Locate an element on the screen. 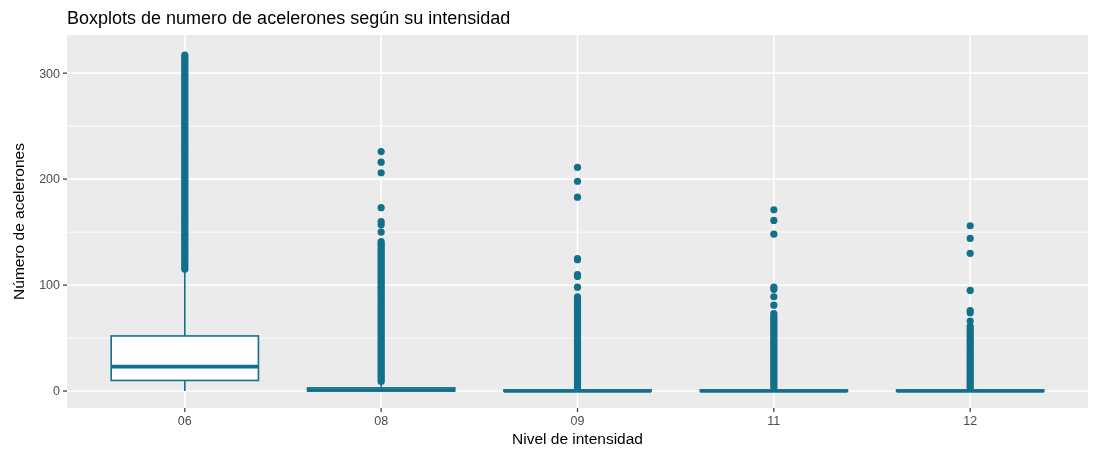  y-tick-label: 0 is located at coordinates (57, 391).